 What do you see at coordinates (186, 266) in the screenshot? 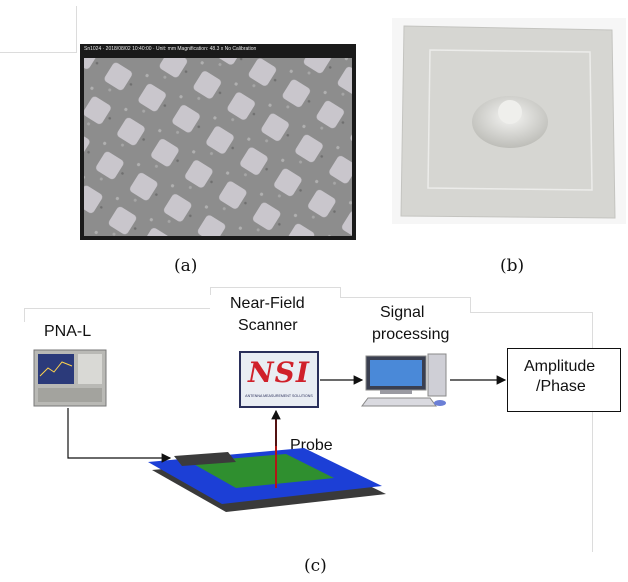
I see `caption-a: (a)` at bounding box center [186, 266].